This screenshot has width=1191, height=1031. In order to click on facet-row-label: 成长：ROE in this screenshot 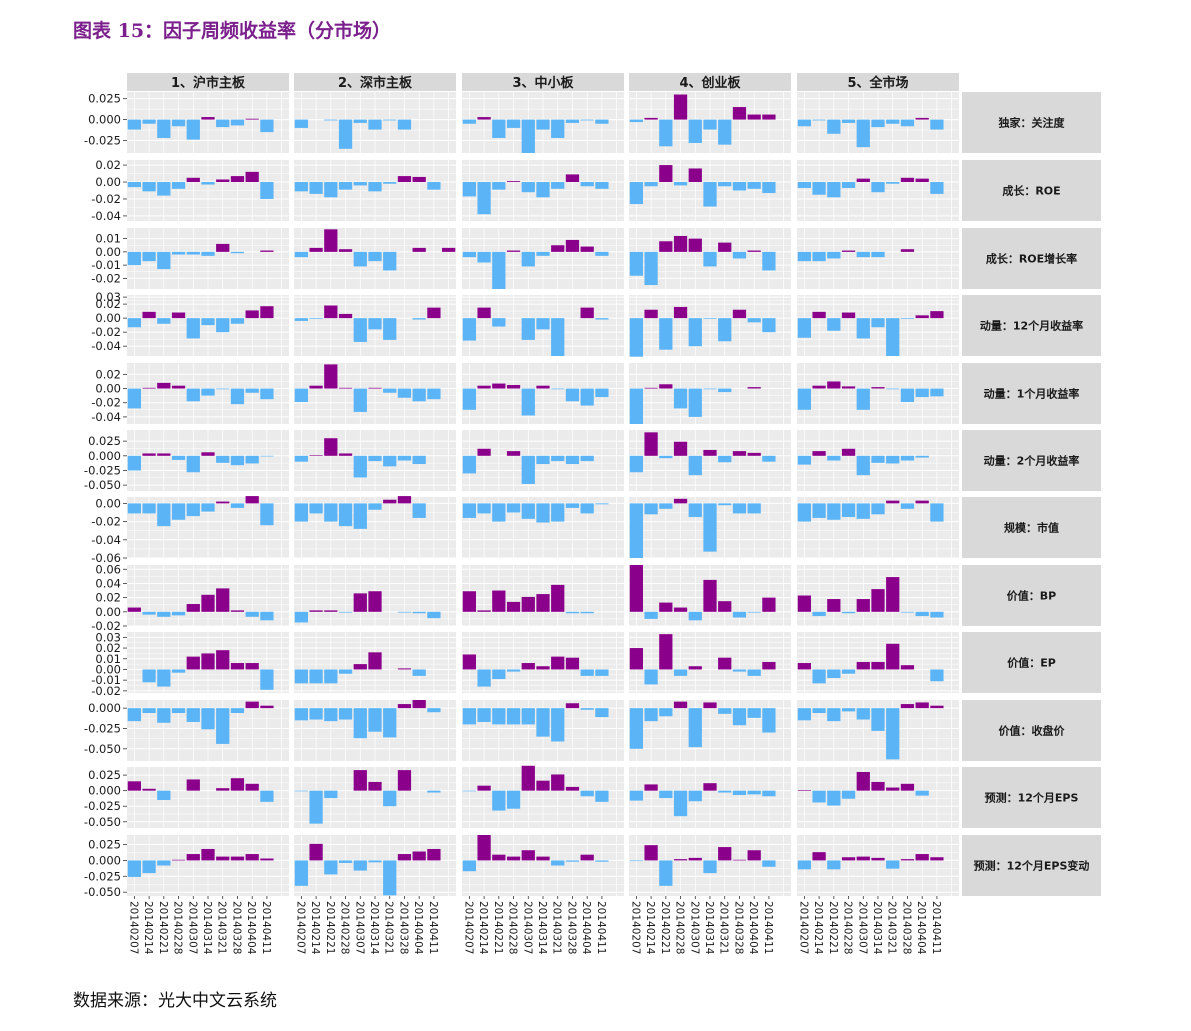, I will do `click(1031, 191)`.